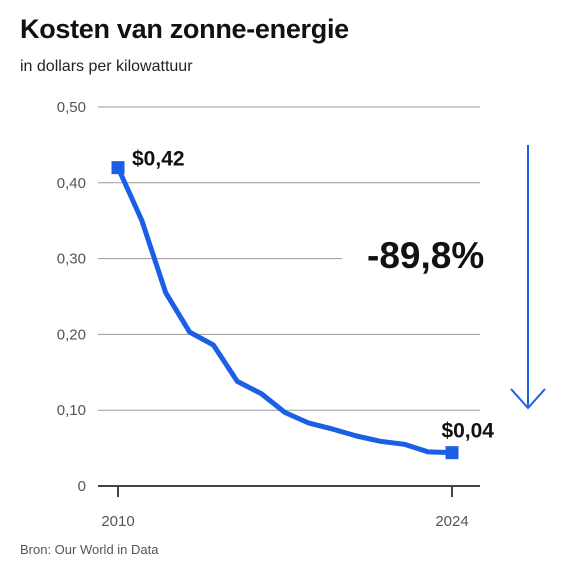 This screenshot has height=576, width=576. I want to click on percent-change-label: -89,8%, so click(425, 255).